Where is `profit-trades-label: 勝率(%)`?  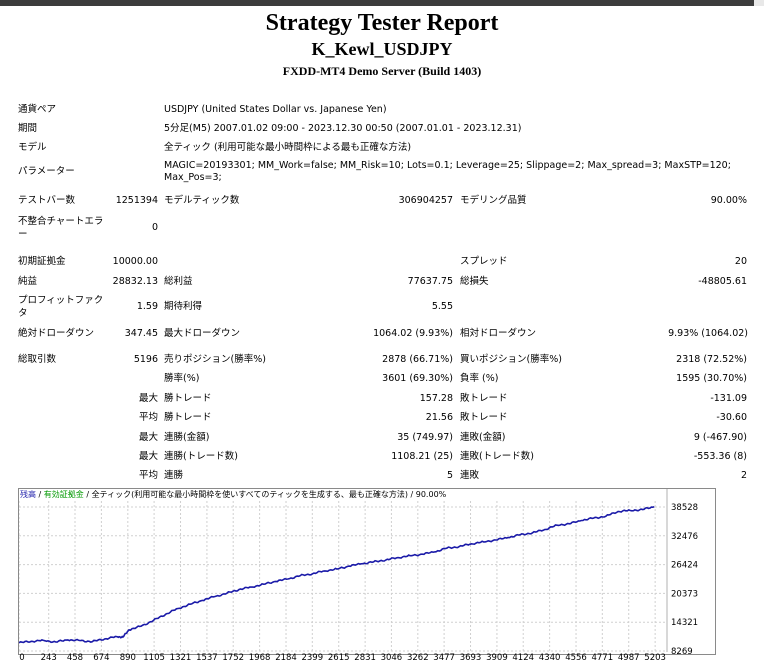
profit-trades-label: 勝率(%) is located at coordinates (182, 378).